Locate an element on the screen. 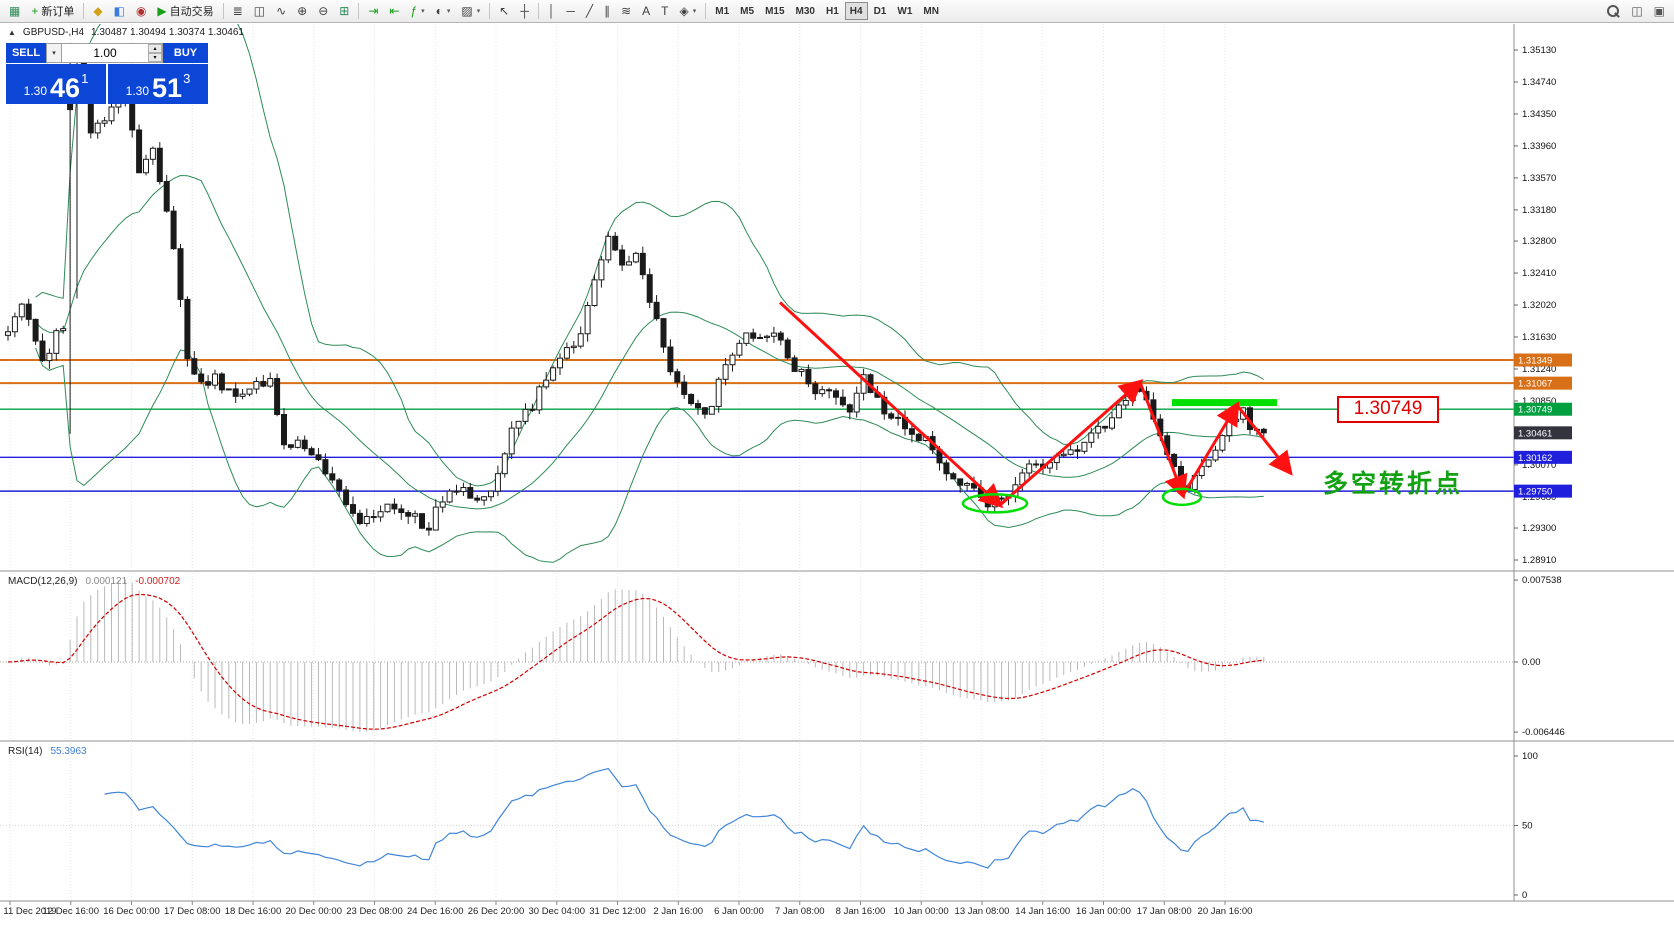 This screenshot has width=1674, height=944. arrange-windows-icon: ▣ is located at coordinates (1659, 11).